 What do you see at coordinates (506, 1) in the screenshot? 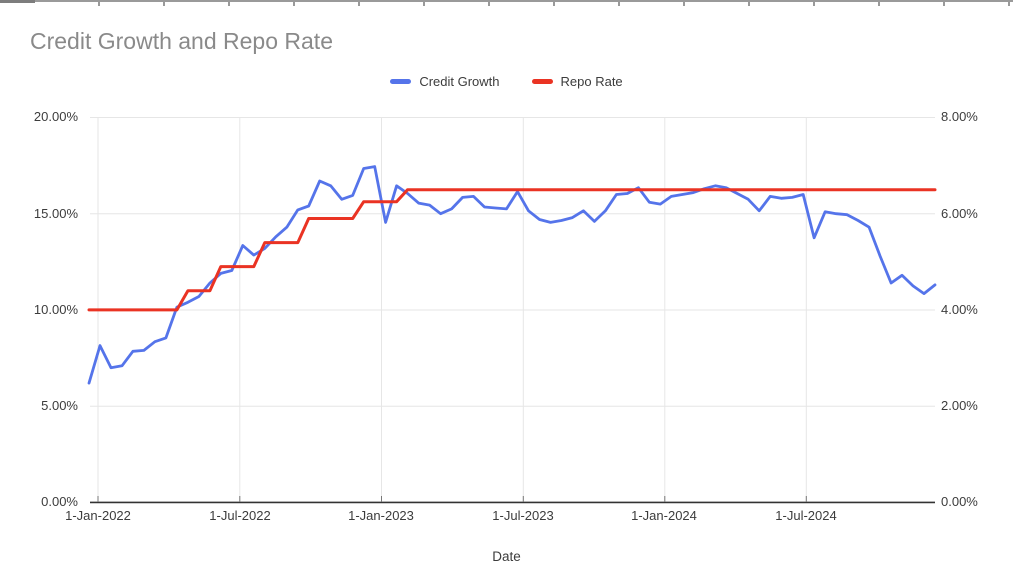
I see `sheet-row-border` at bounding box center [506, 1].